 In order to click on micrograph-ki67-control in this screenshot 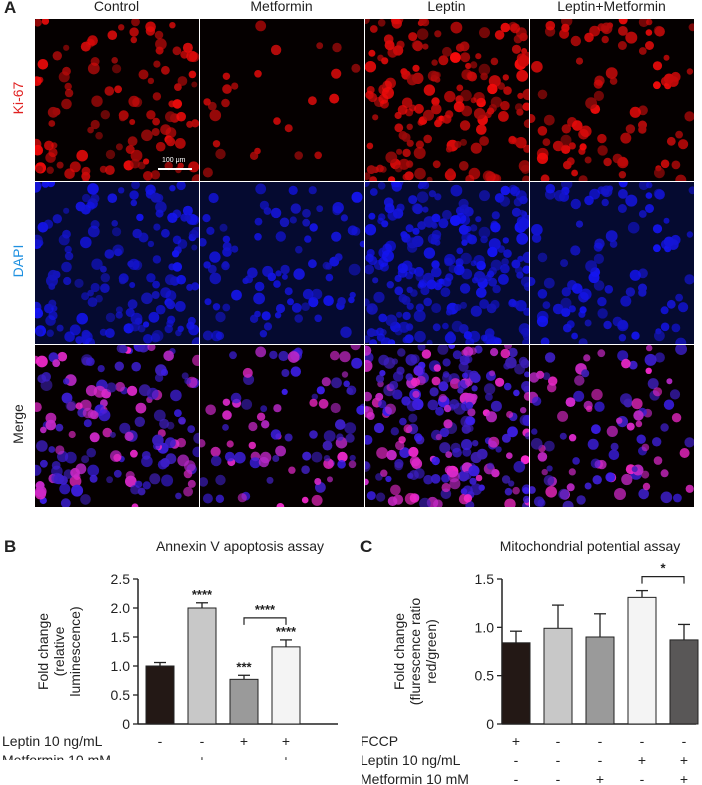, I will do `click(117, 100)`.